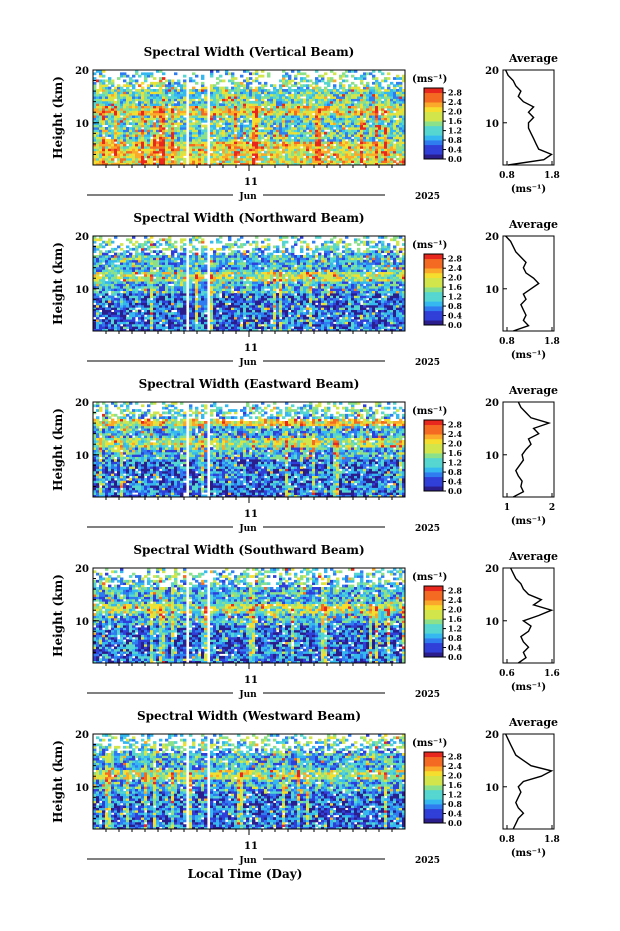 The image size is (620, 931). I want to click on average-profile: Average 10 20 1 2(ms⁻¹), so click(521, 455).